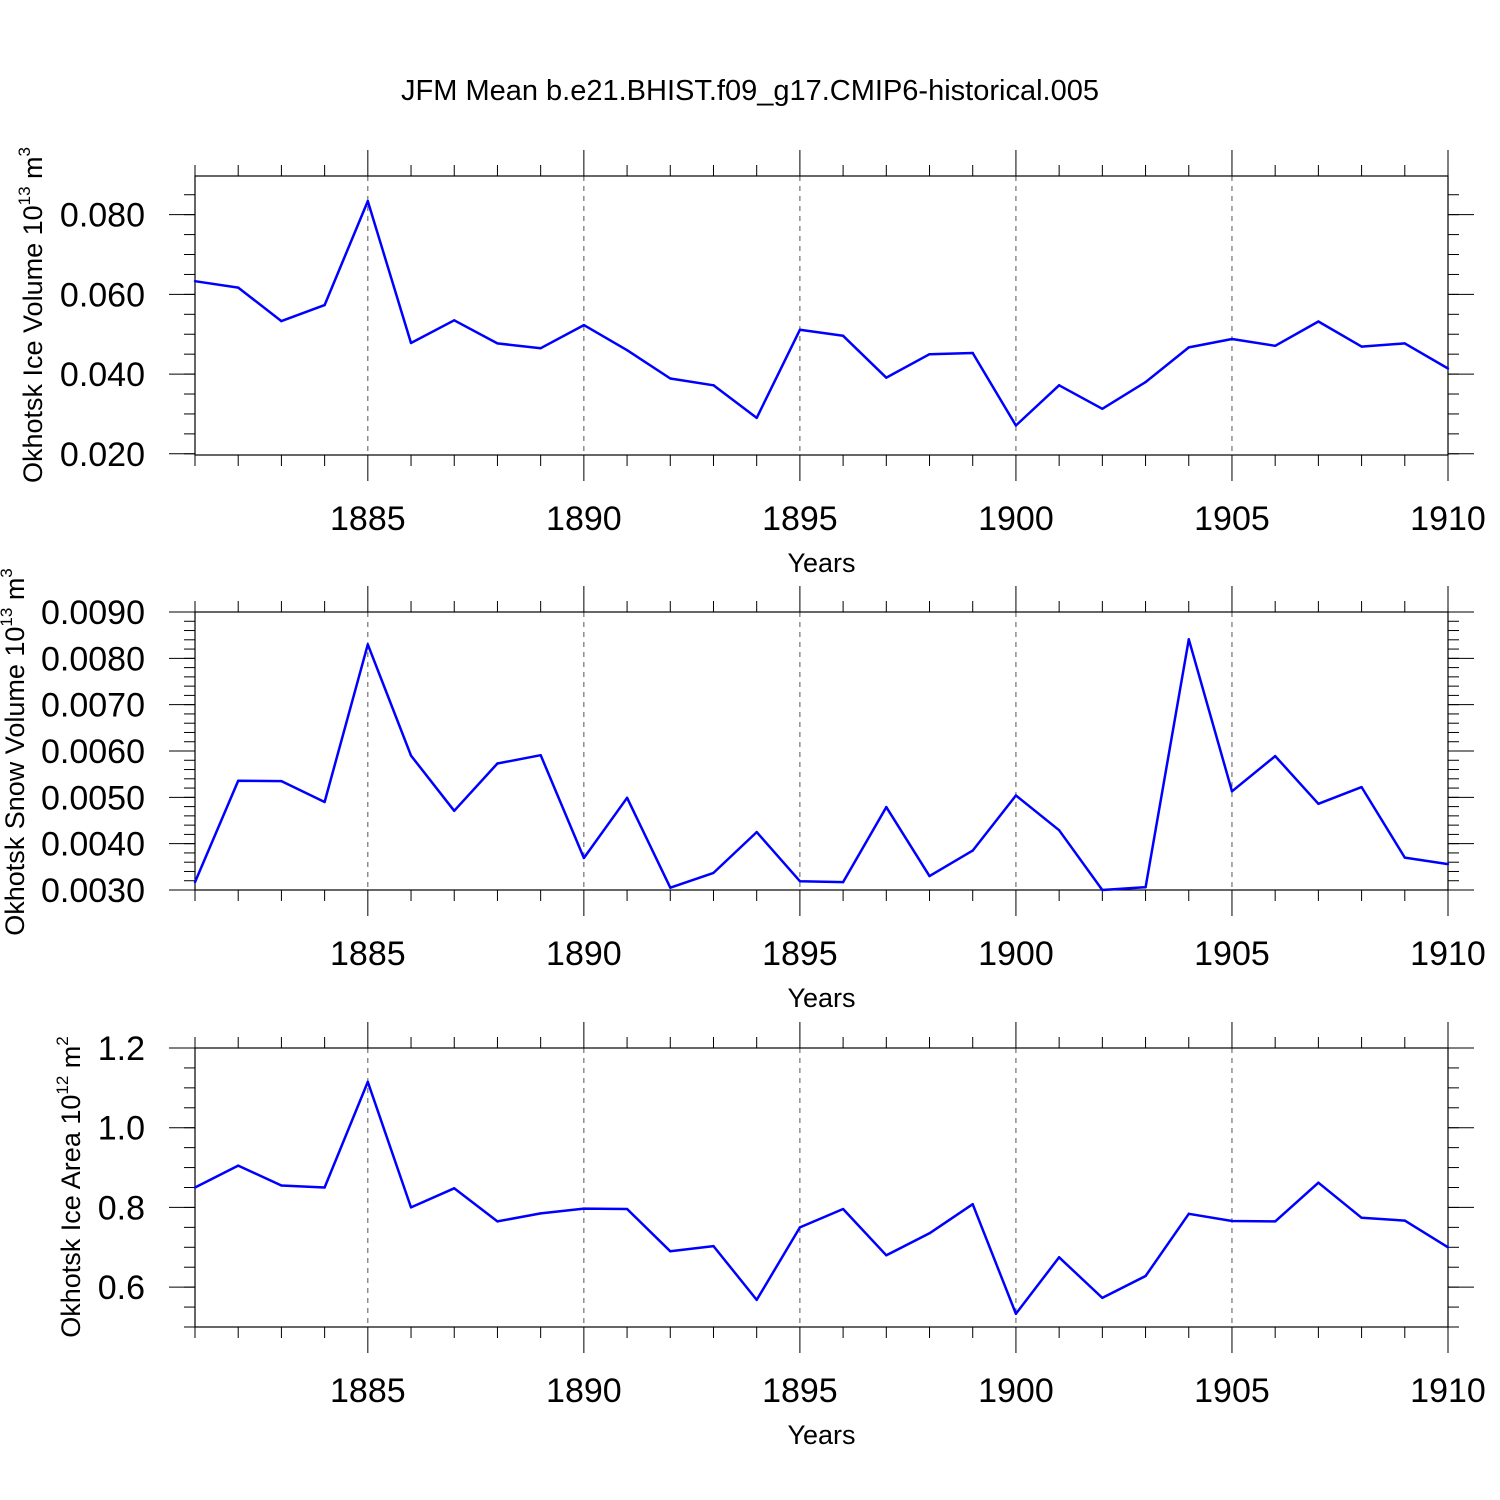 Image resolution: width=1500 pixels, height=1500 pixels. Describe the element at coordinates (121, 1129) in the screenshot. I see `y-tick-label: 1.0` at that location.